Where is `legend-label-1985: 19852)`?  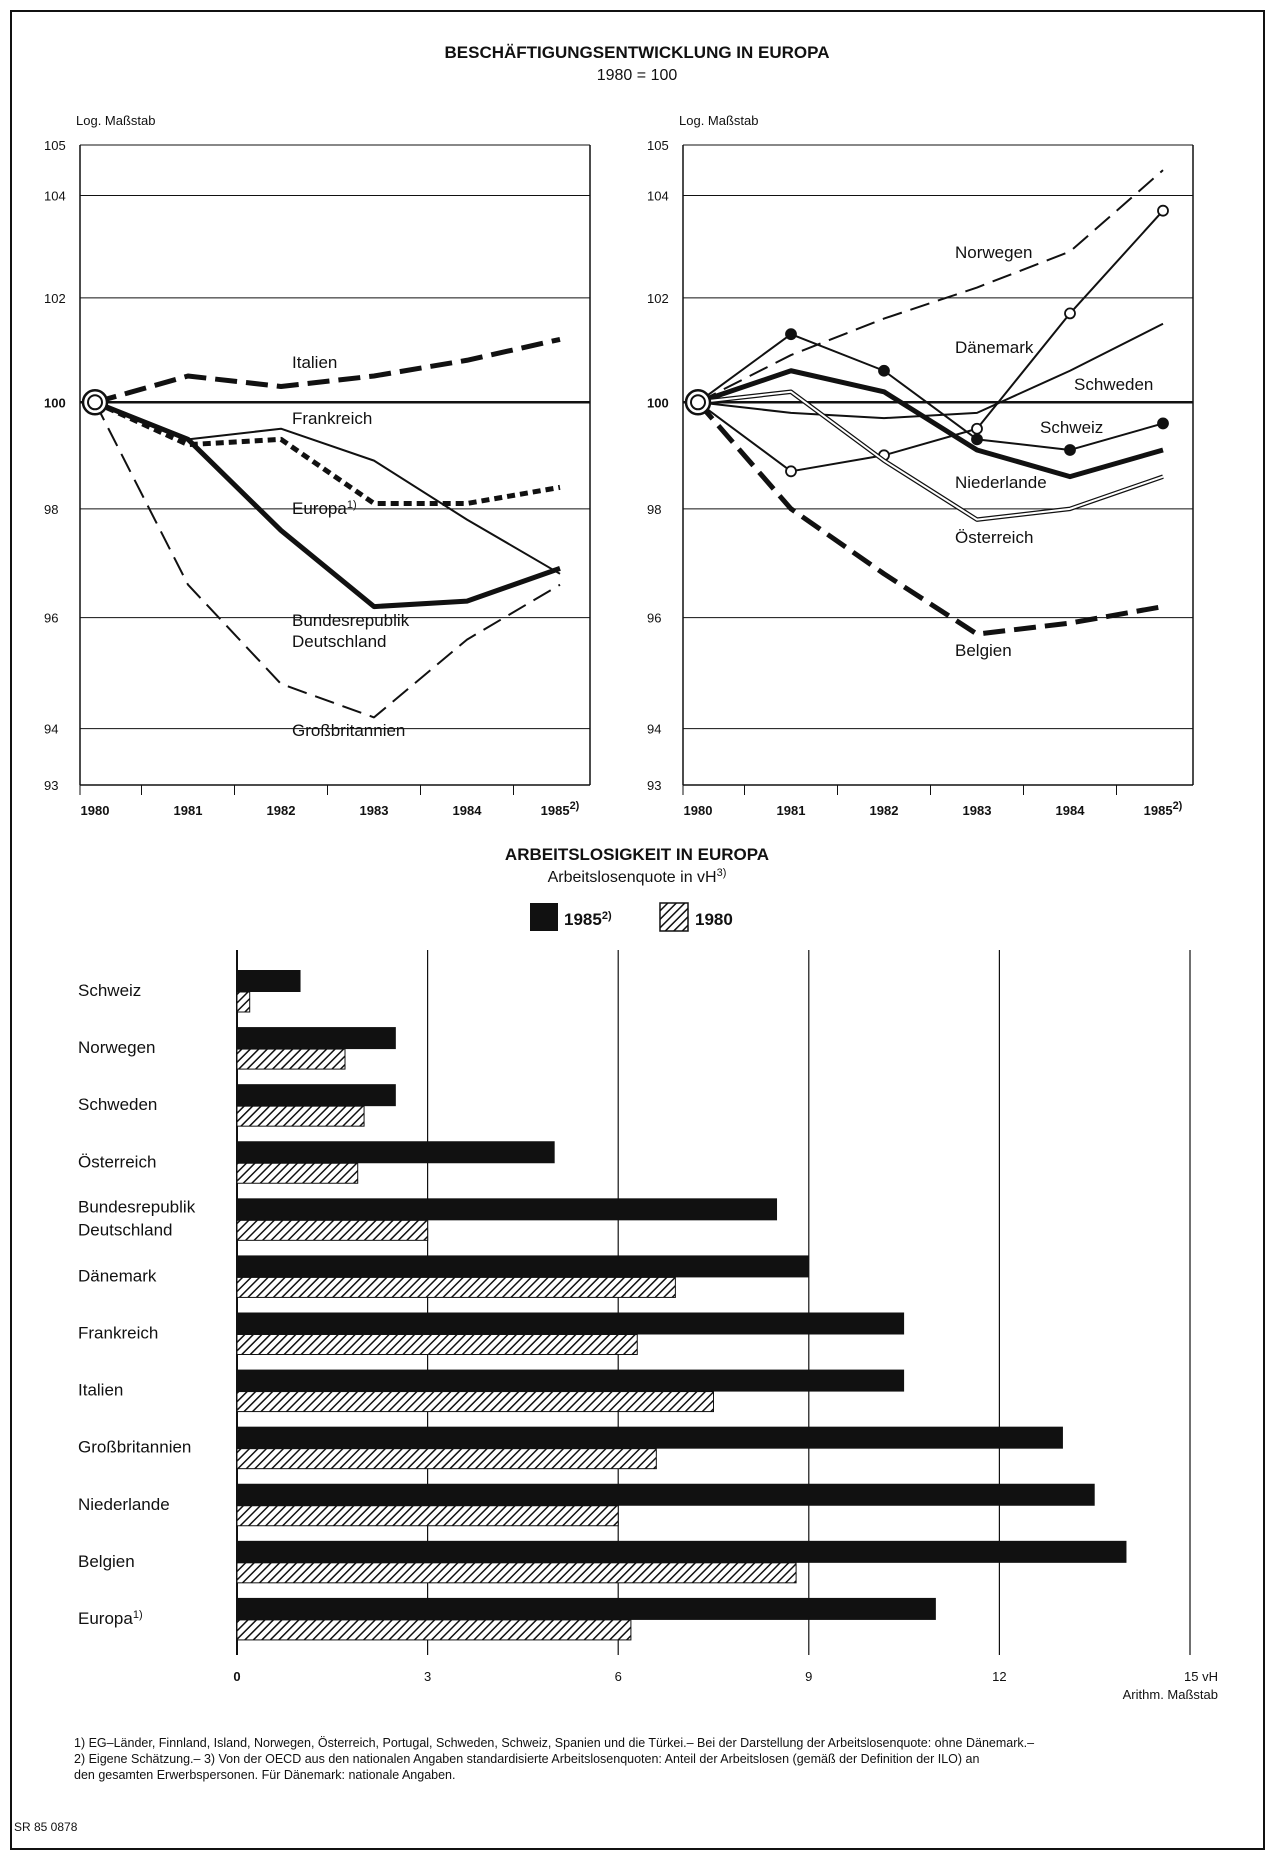
legend-label-1985: 19852) is located at coordinates (588, 919).